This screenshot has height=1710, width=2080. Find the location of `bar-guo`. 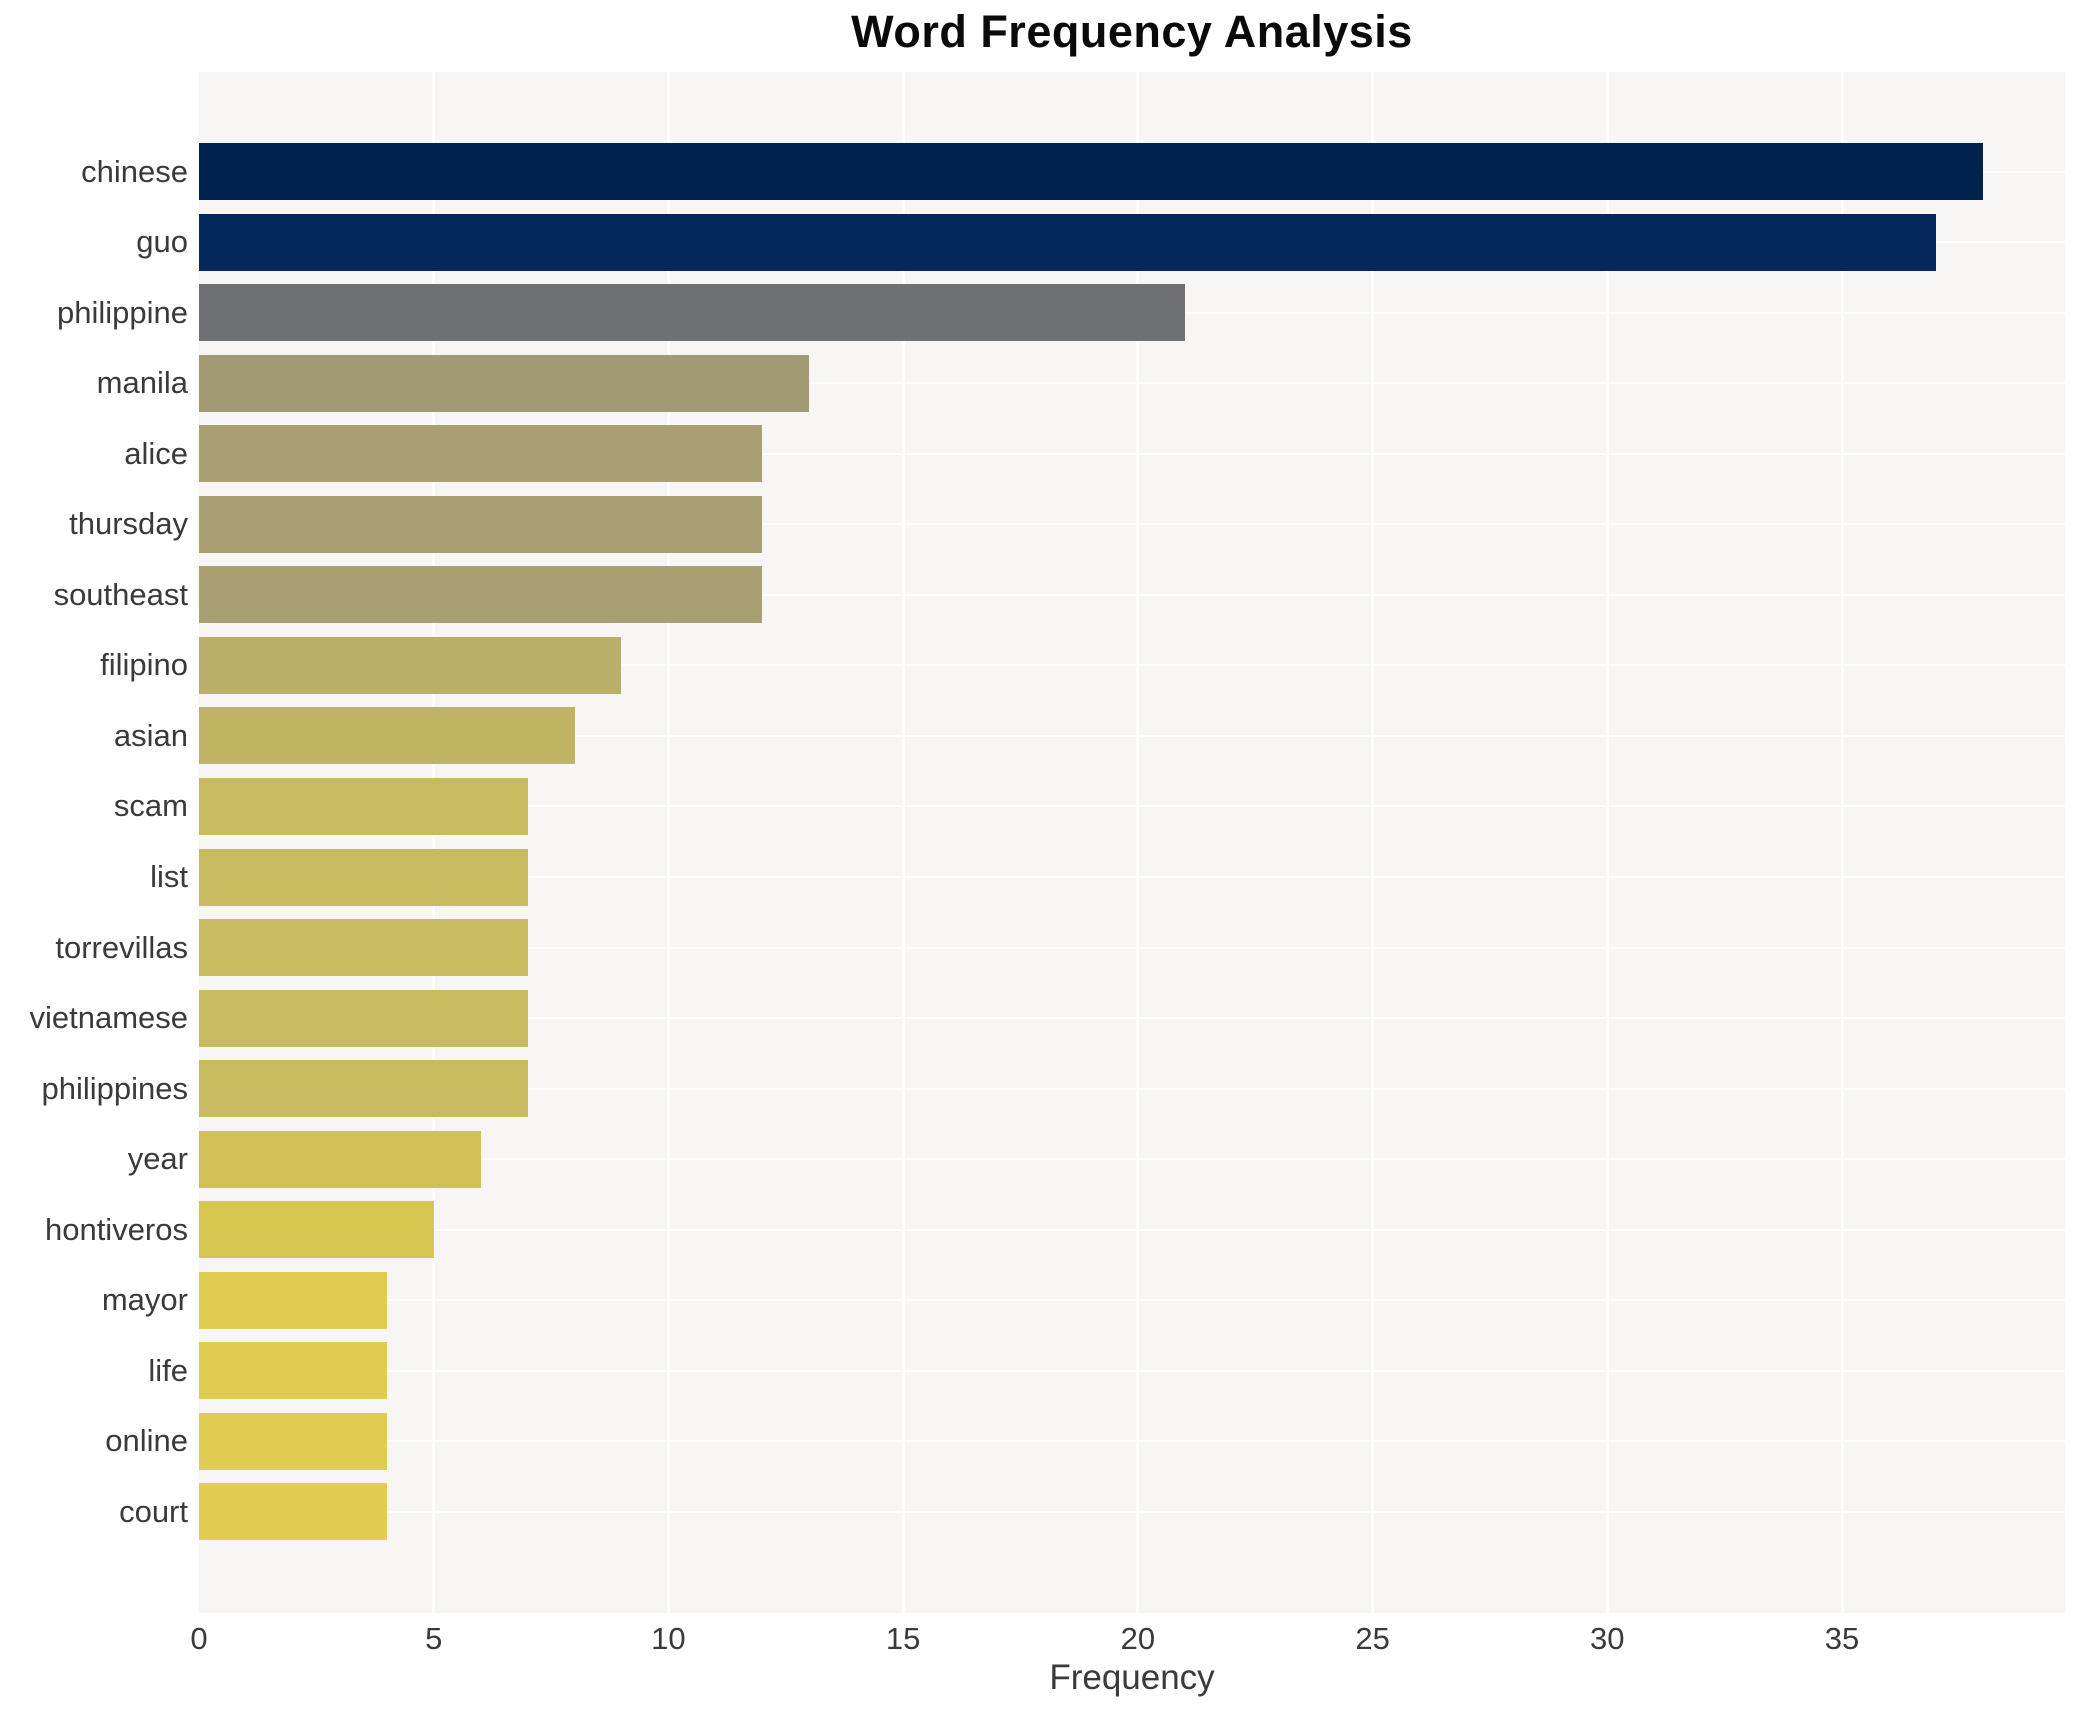

bar-guo is located at coordinates (1067, 242).